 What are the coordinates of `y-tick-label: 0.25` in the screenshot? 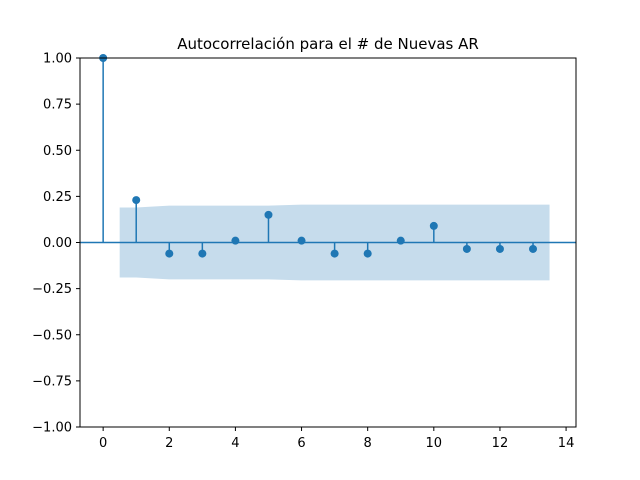 It's located at (57, 197).